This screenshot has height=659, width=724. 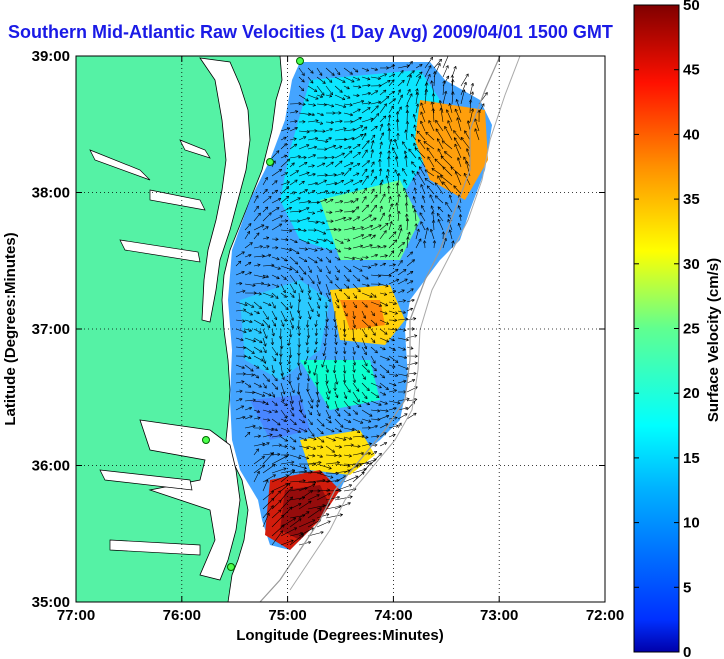 I want to click on colorbar-tick-label: 0, so click(x=687, y=651).